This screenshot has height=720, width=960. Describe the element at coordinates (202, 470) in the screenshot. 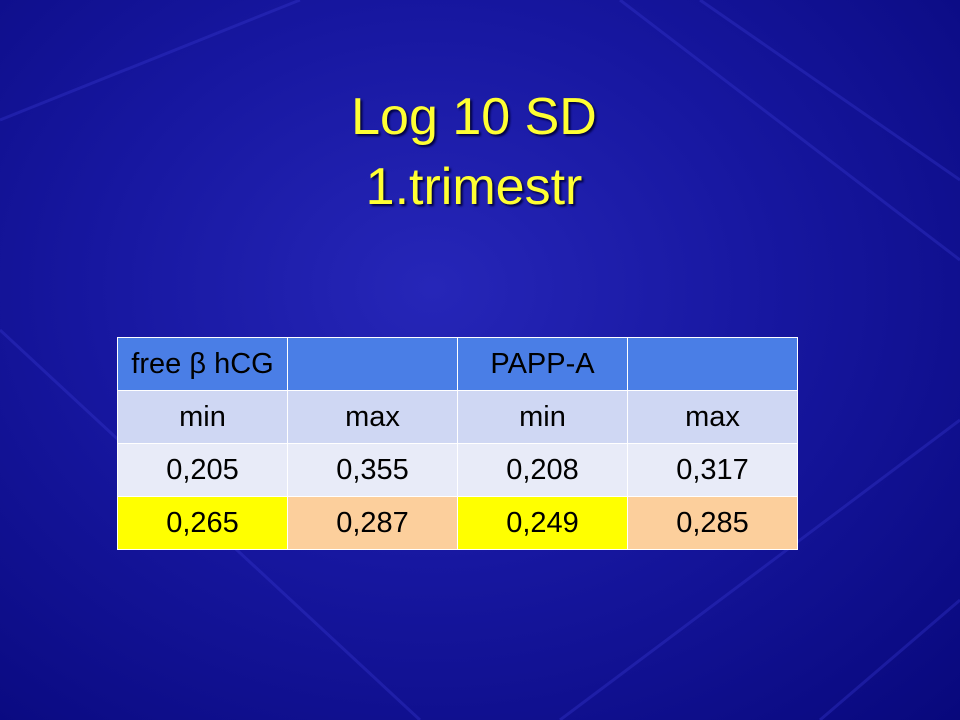

I see `cell: 0,205` at that location.